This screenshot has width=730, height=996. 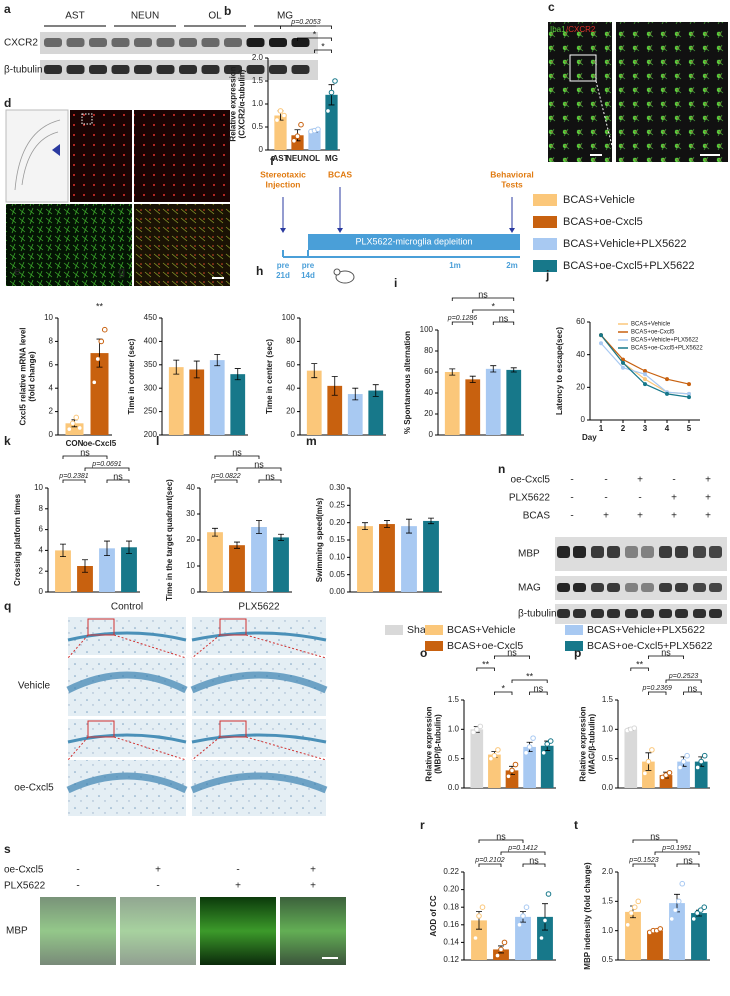 What do you see at coordinates (151, 387) in the screenshot?
I see `y-tick-label: 300` at bounding box center [151, 387].